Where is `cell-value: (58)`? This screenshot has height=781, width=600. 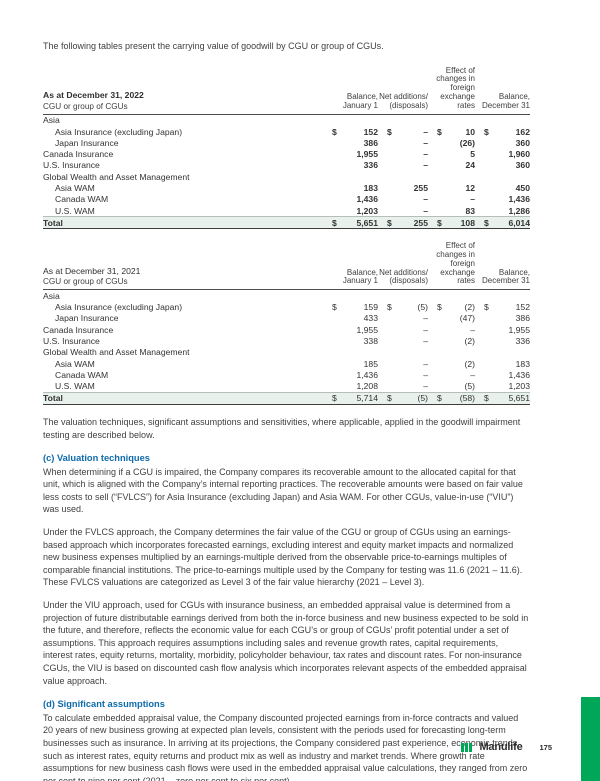
cell-value: (58) is located at coordinates (467, 398).